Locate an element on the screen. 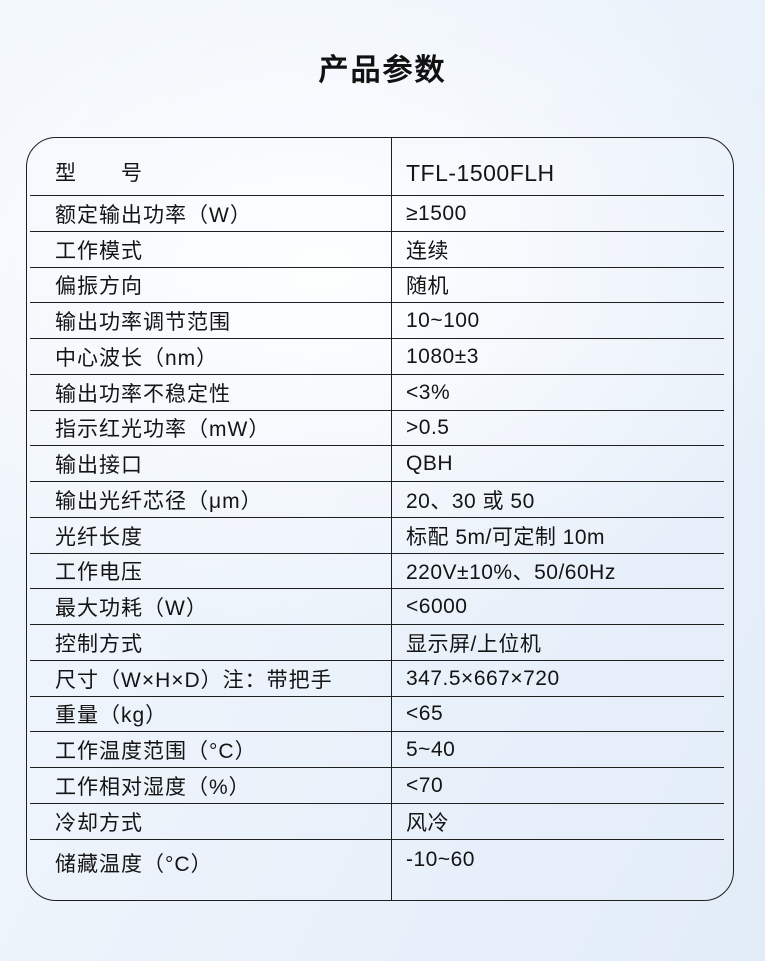  spec-value: <70 is located at coordinates (425, 785).